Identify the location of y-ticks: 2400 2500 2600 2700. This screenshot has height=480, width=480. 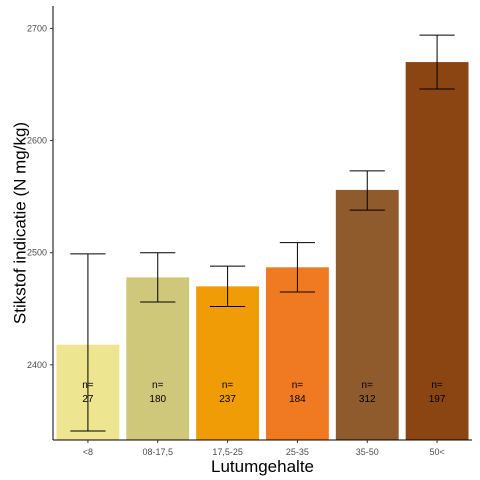
(40, 196).